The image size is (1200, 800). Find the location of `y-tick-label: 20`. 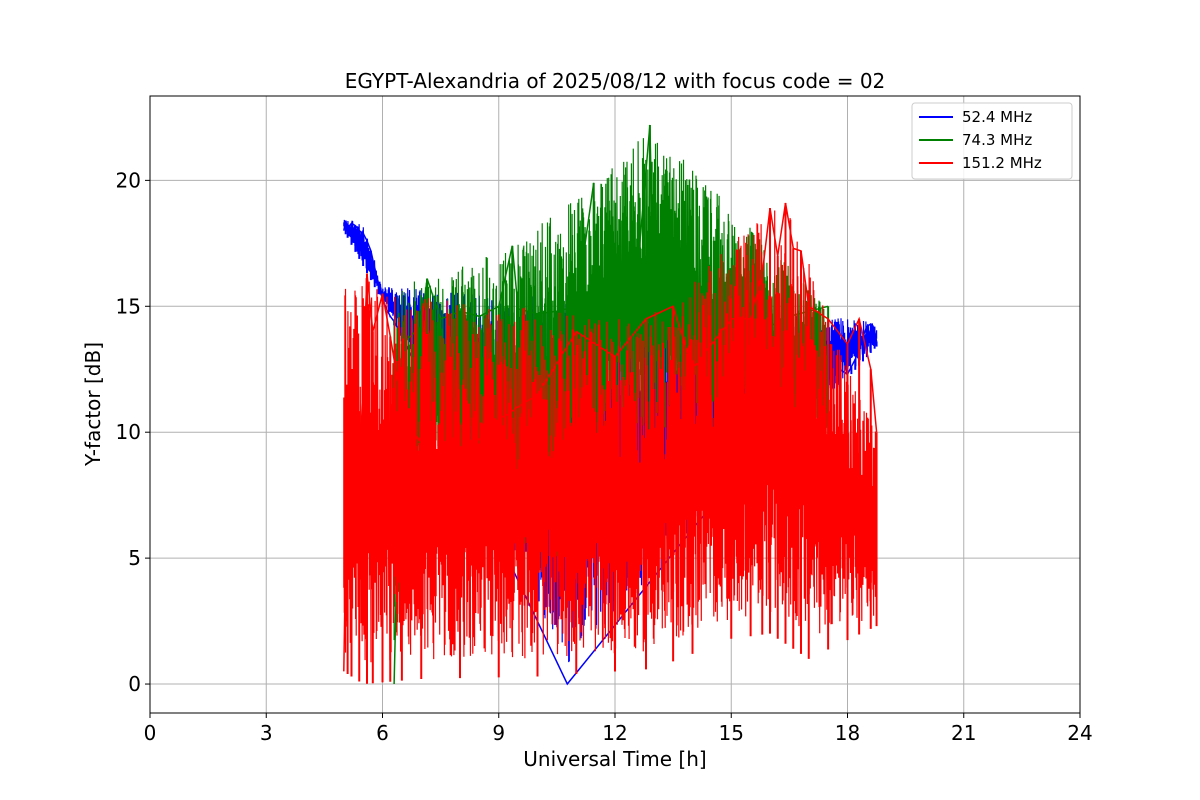

y-tick-label: 20 is located at coordinates (128, 180).